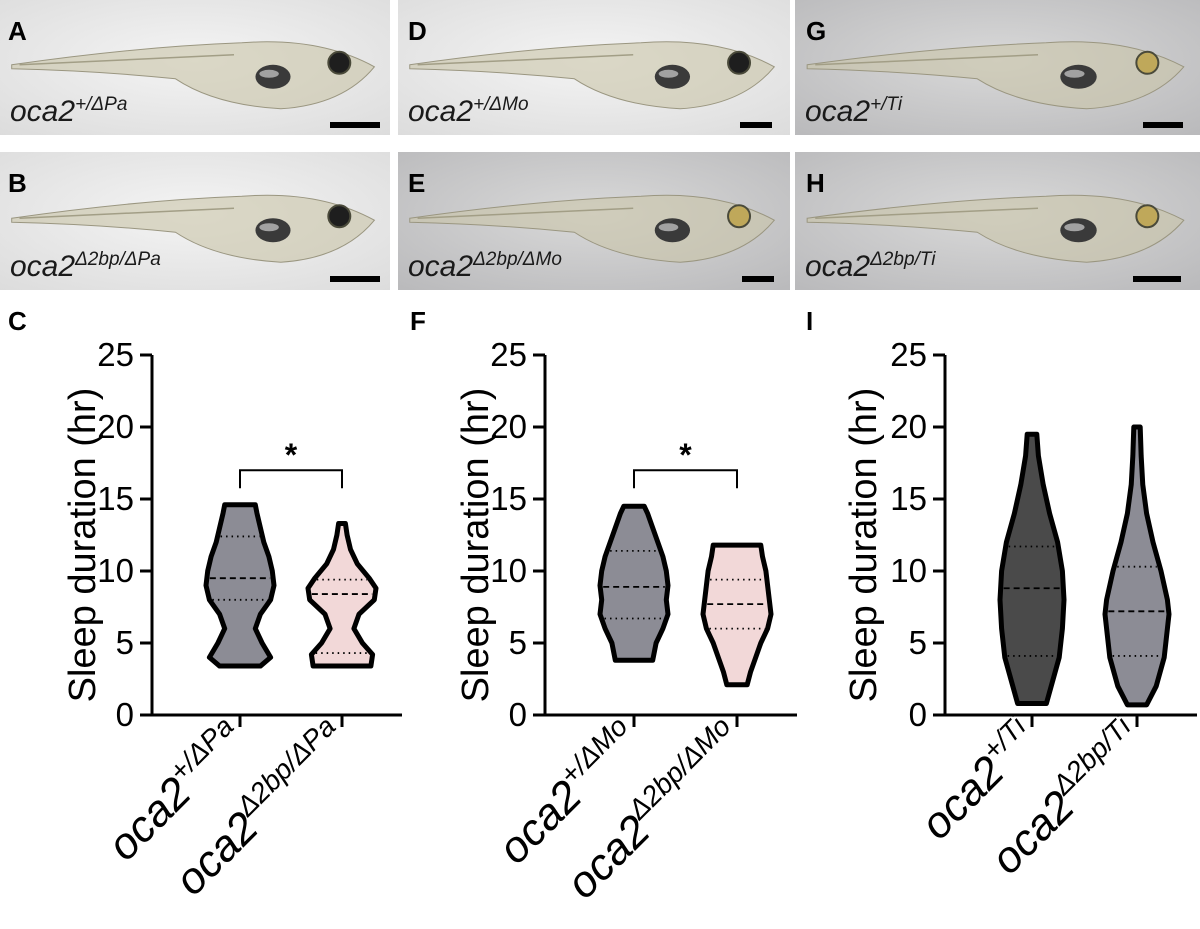 The width and height of the screenshot is (1200, 929). I want to click on fish-photo-g: oca2+/Ti, so click(997, 67).